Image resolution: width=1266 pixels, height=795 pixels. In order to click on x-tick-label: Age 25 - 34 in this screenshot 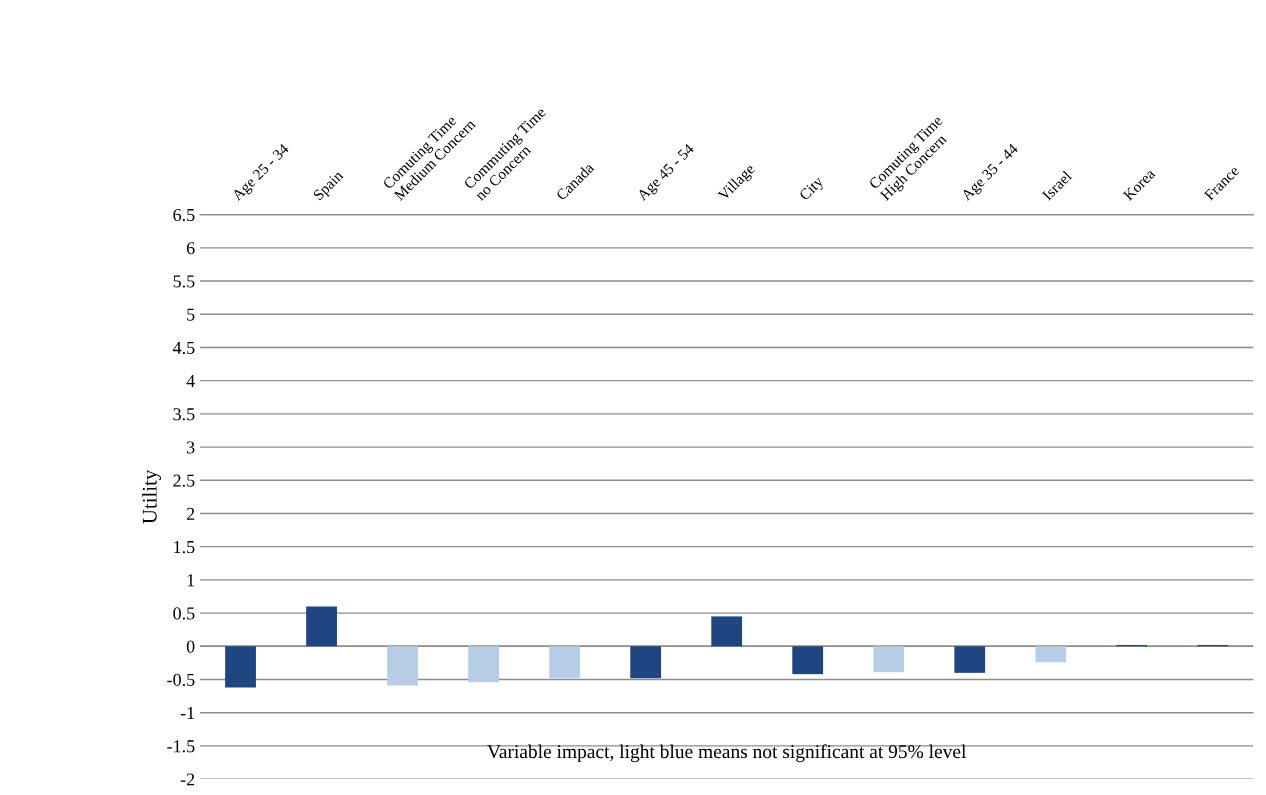, I will do `click(261, 173)`.